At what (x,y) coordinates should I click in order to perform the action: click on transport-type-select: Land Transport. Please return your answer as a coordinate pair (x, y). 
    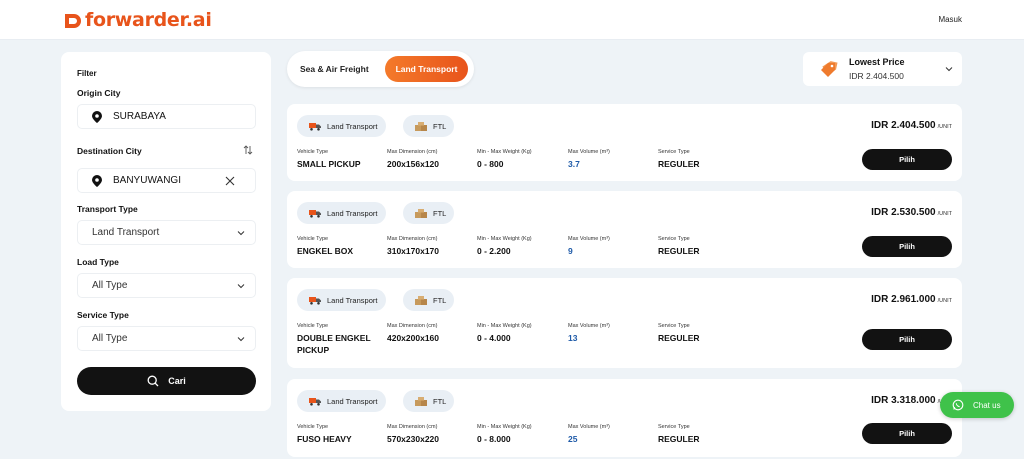
    Looking at the image, I should click on (166, 232).